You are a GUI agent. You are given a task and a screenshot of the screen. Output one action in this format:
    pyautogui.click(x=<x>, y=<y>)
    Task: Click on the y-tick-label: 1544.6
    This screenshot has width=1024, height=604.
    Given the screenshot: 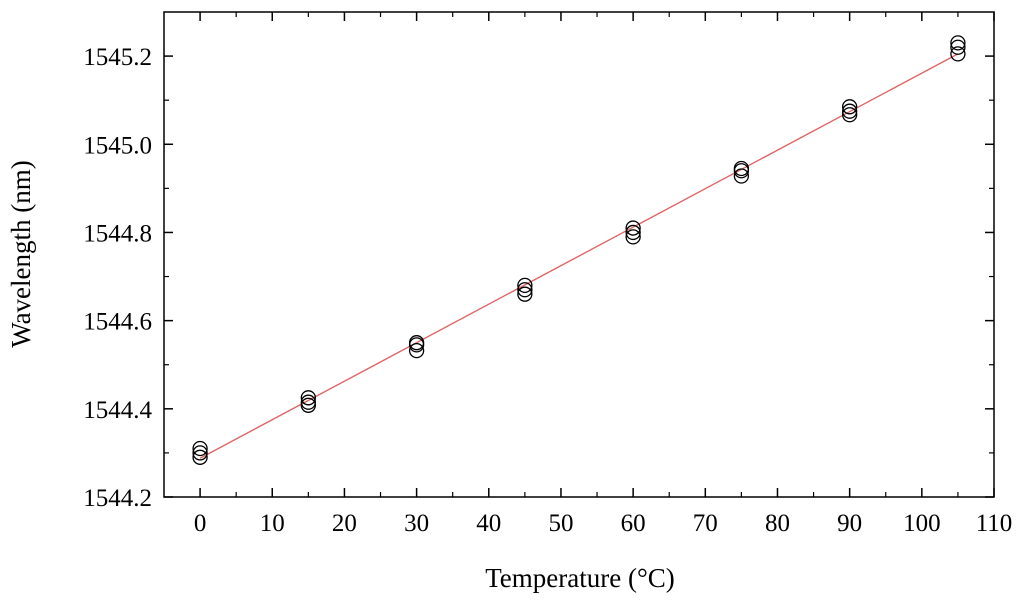 What is the action you would take?
    pyautogui.click(x=117, y=322)
    